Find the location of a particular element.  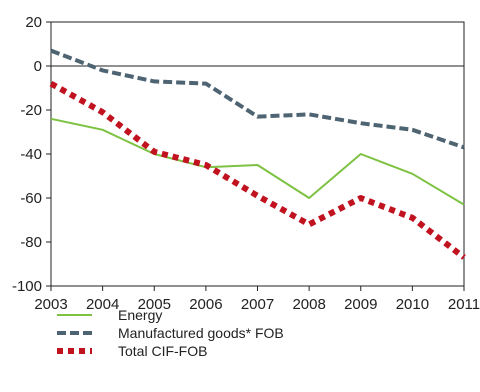

y-tick-label: -60 is located at coordinates (31, 198).